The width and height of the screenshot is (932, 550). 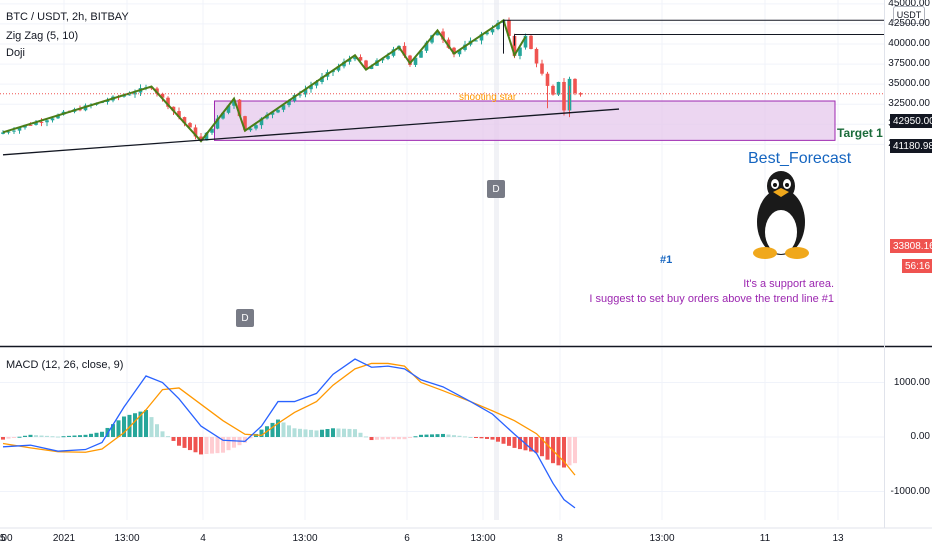 I want to click on price-axis-label: 45000.00, so click(x=909, y=4).